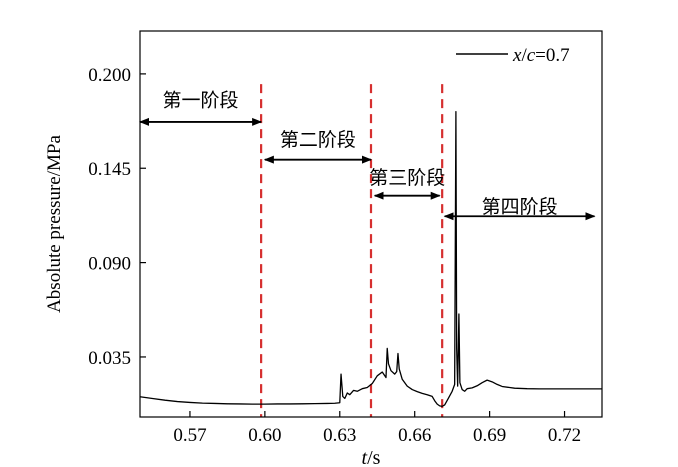  I want to click on stage-label: 第二阶段, so click(318, 140).